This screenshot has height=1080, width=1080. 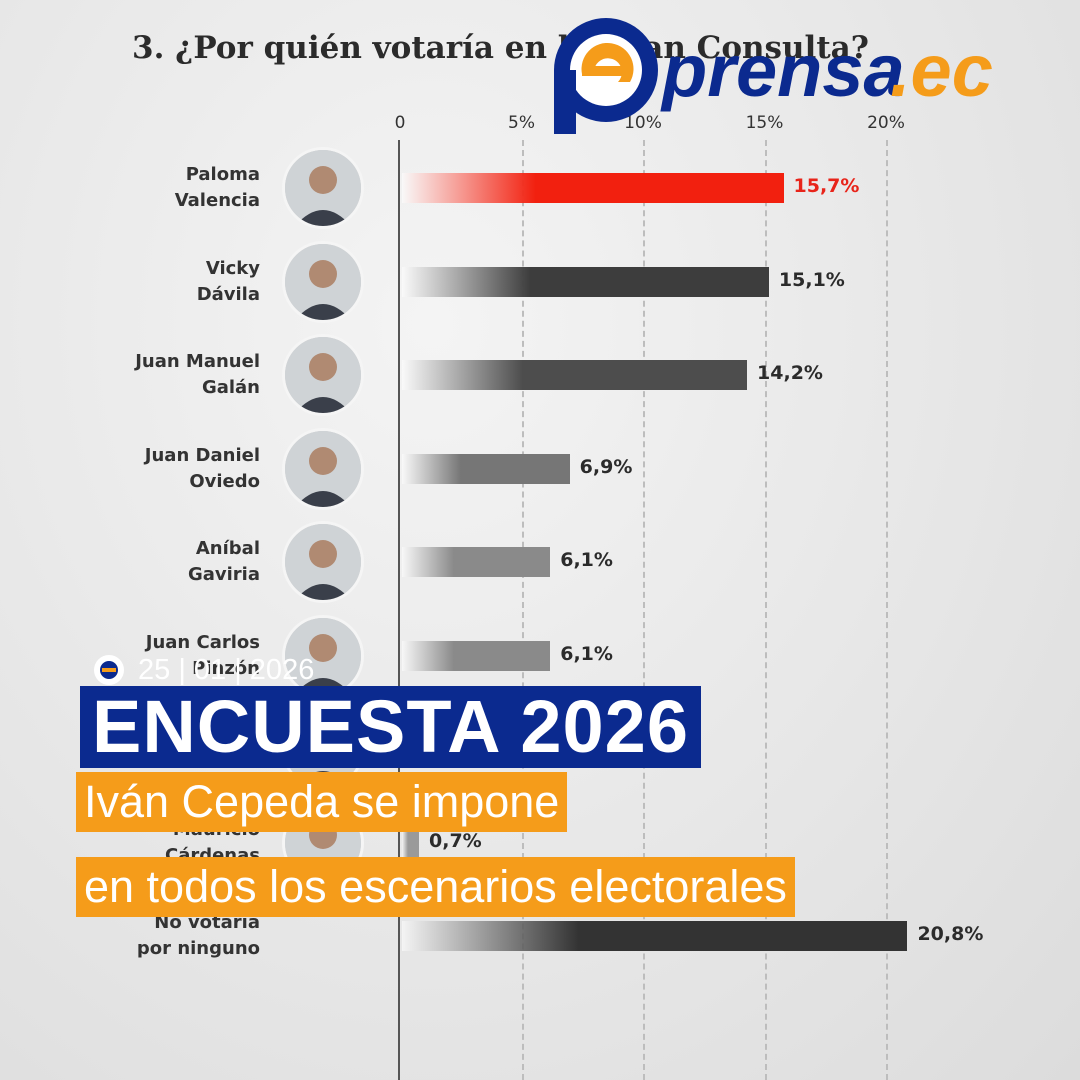 What do you see at coordinates (228, 281) in the screenshot?
I see `category-label: Vicky Dávila` at bounding box center [228, 281].